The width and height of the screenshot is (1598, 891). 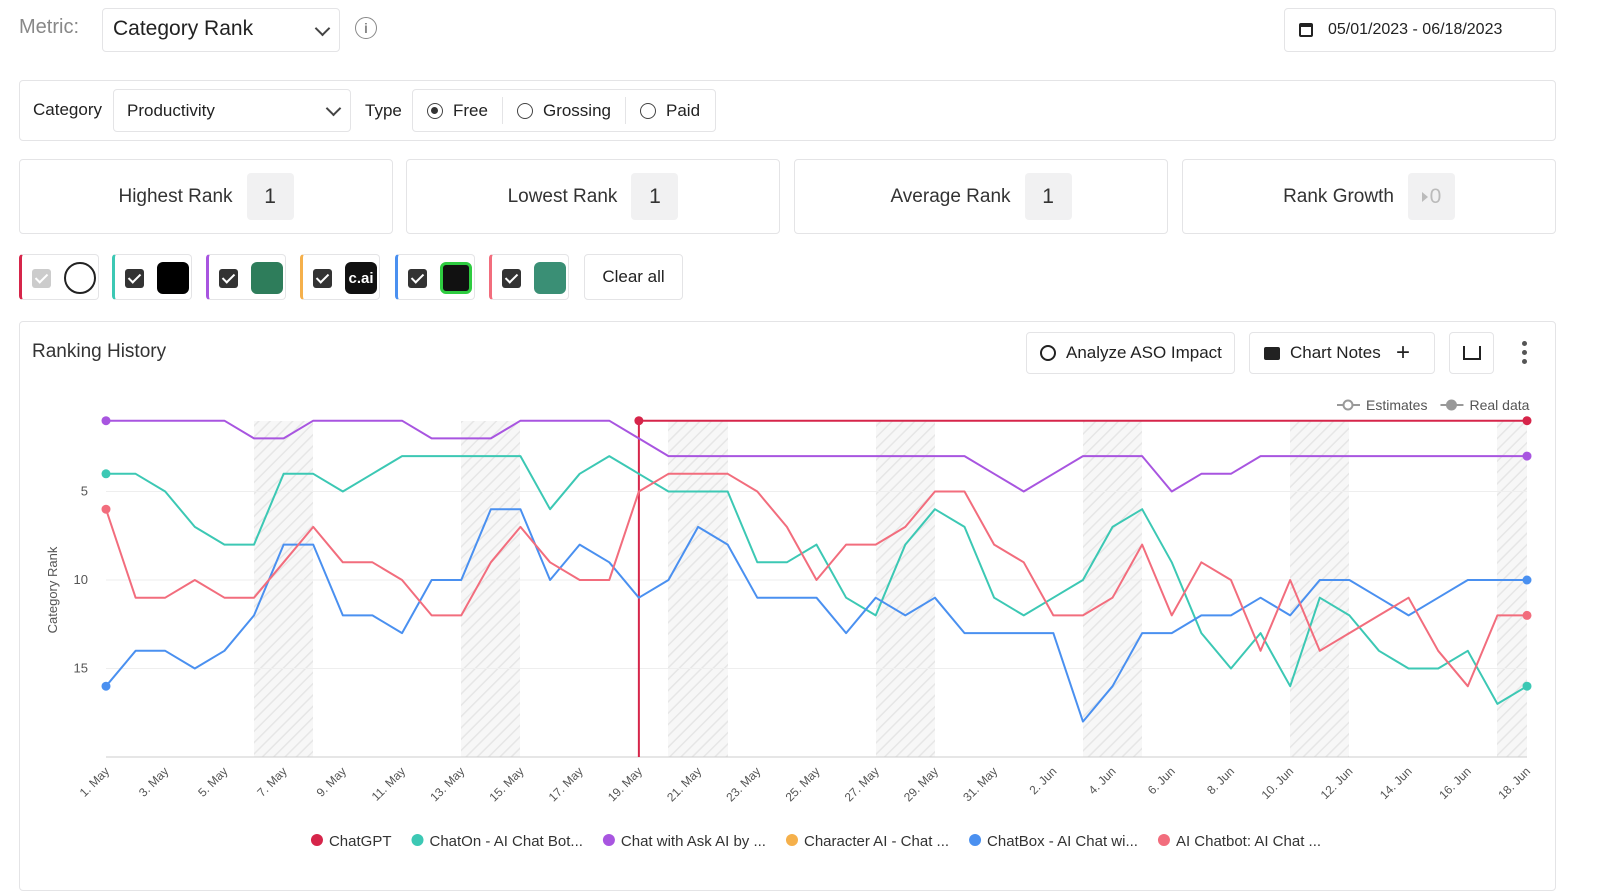 I want to click on download-button, so click(x=1471, y=353).